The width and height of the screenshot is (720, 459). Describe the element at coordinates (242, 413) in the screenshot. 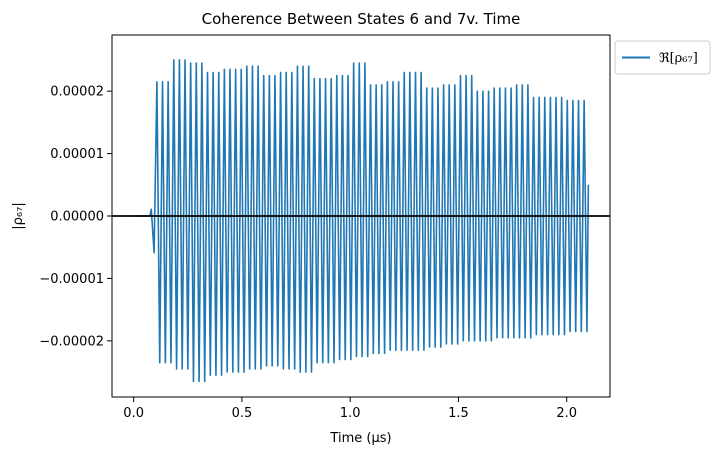

I see `x-tick-label: 0.5` at that location.